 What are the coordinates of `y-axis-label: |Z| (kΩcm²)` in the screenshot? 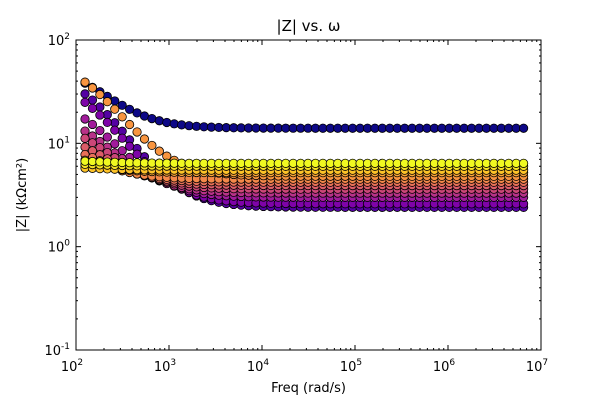 It's located at (22, 195).